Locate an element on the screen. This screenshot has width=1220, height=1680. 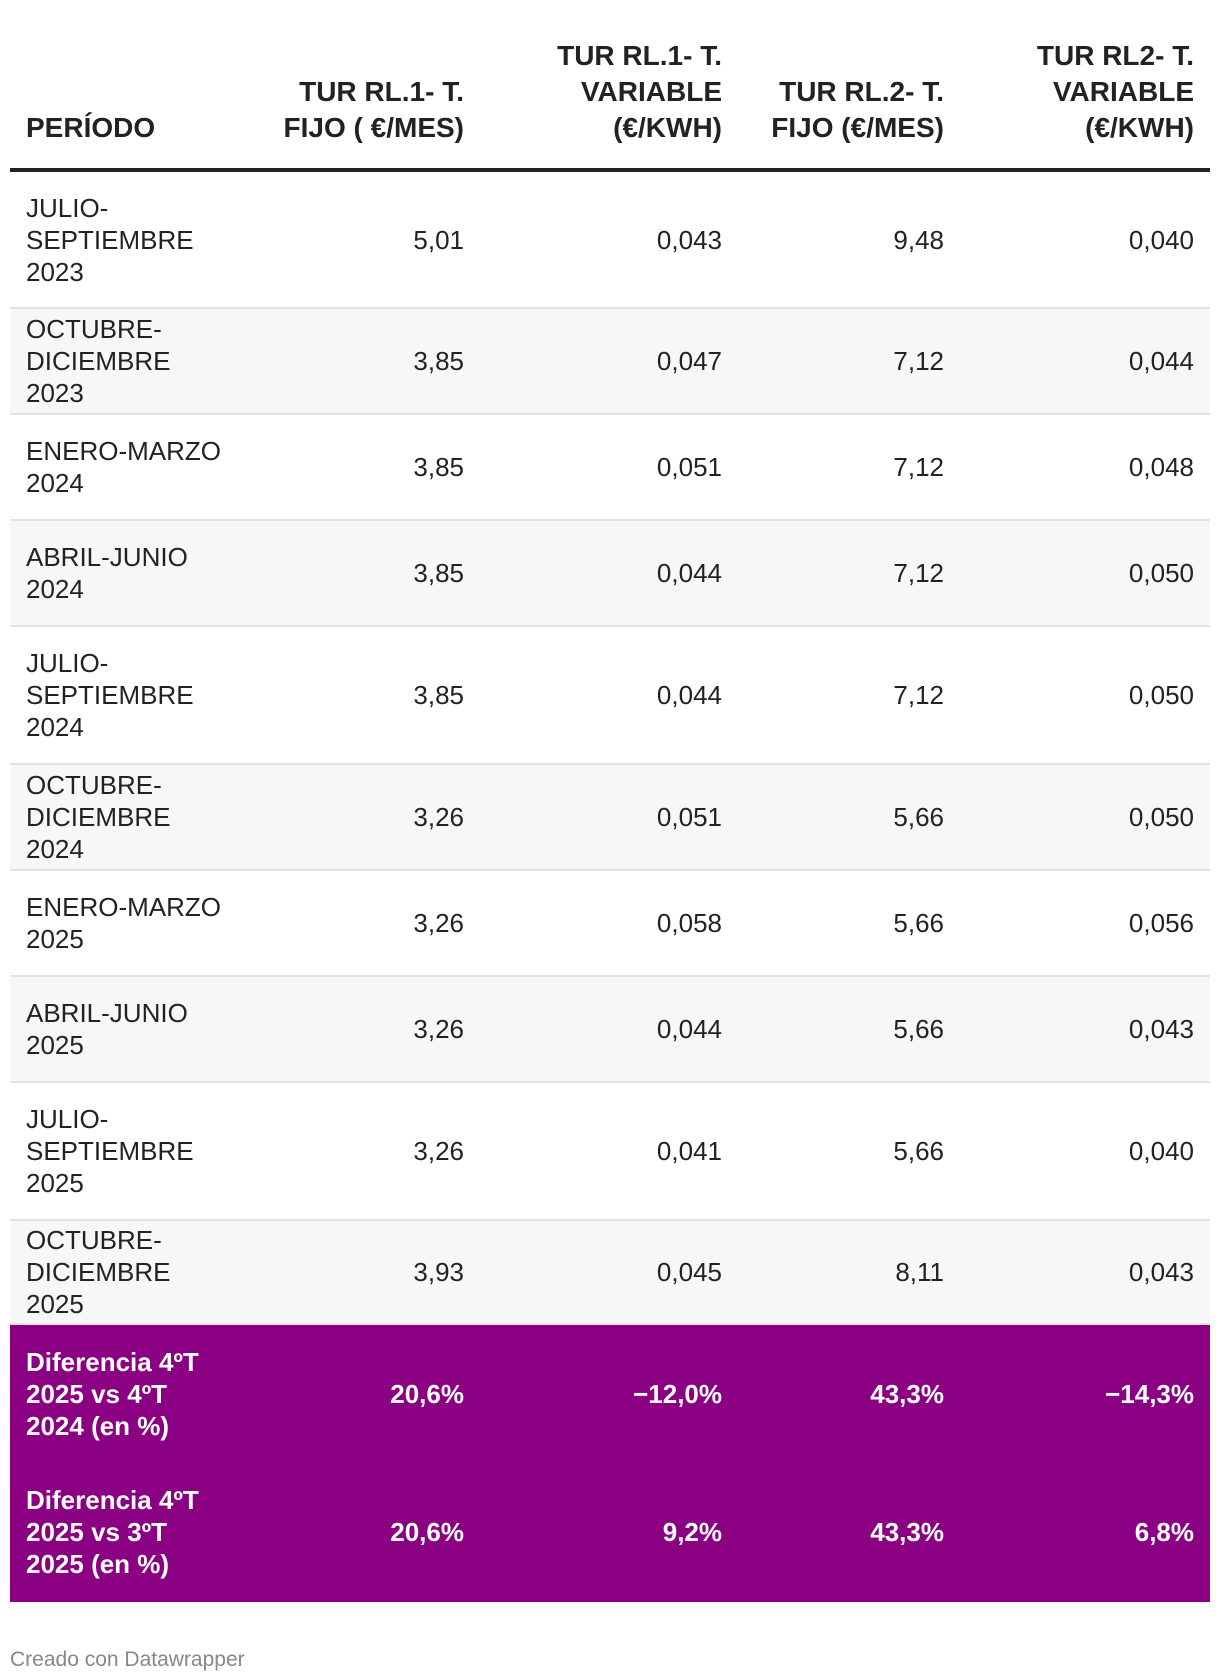
column-header-rl2-fijo: TUR RL.2- T. FIJO (€/MES) is located at coordinates (849, 86).